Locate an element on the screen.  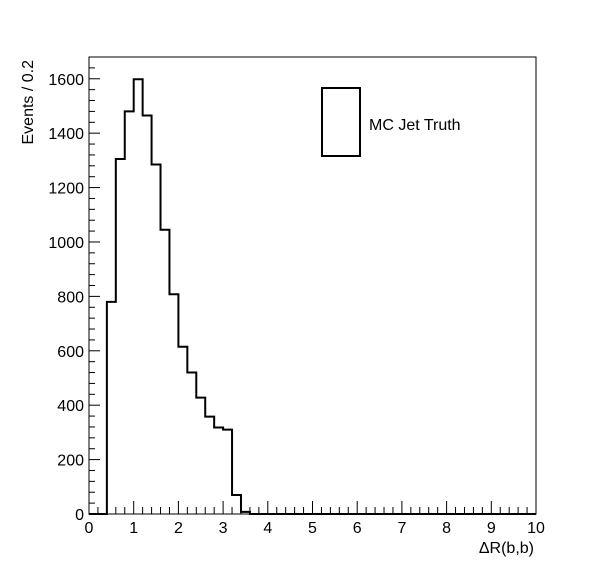
x-tick-label: 9 is located at coordinates (491, 528).